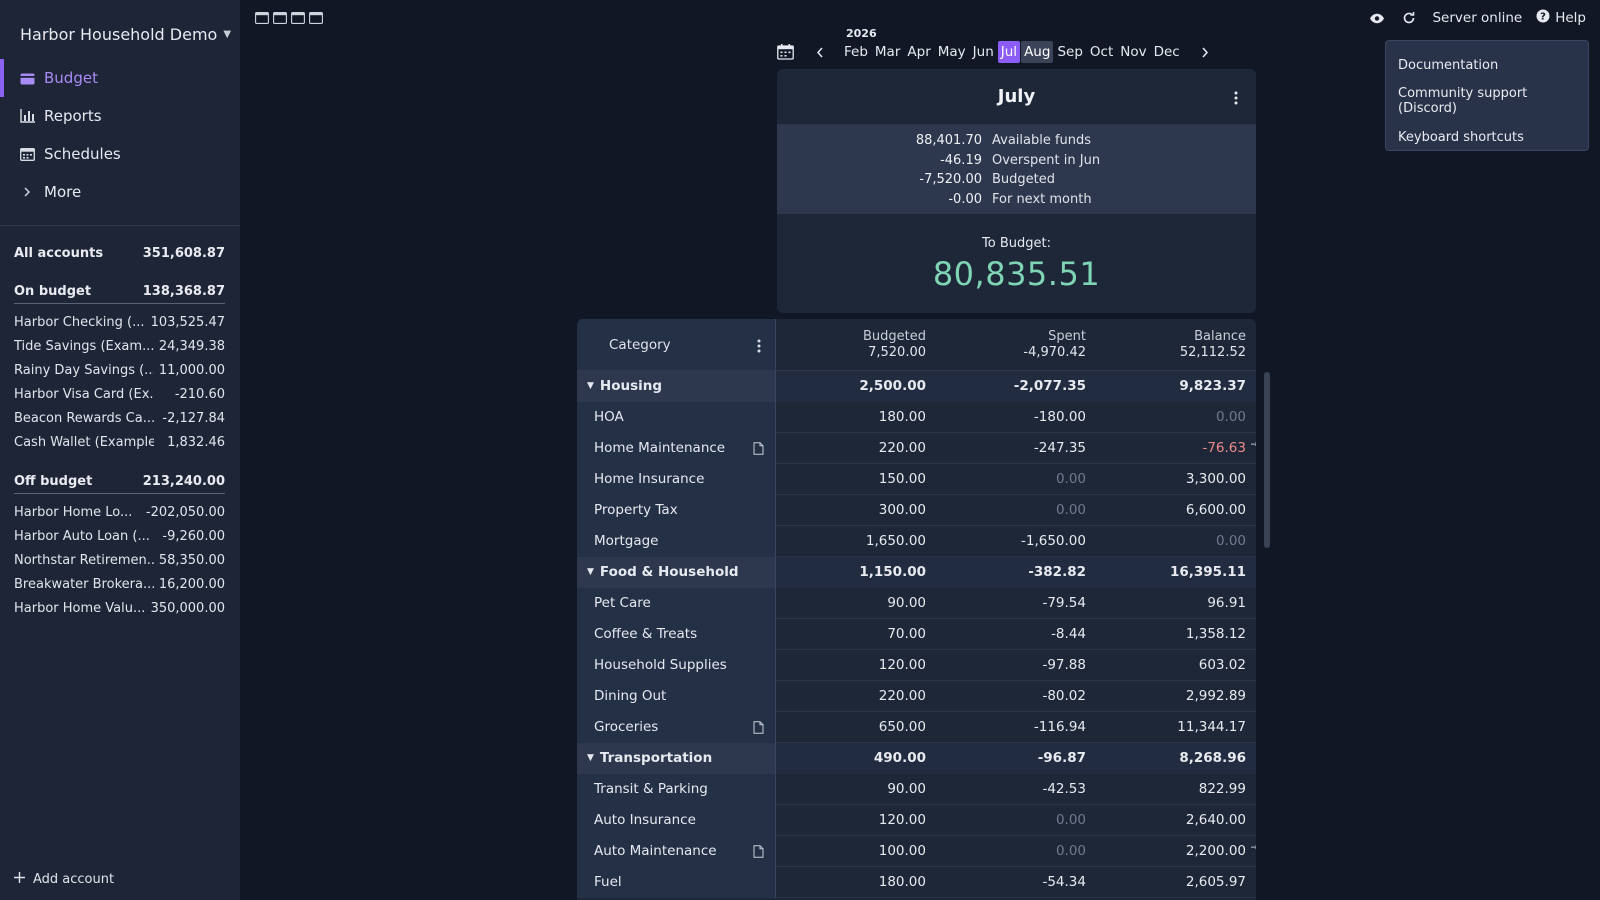 The height and width of the screenshot is (900, 1600). What do you see at coordinates (125, 34) in the screenshot?
I see `budget-name-menu: Harbor Household Demo ▼` at bounding box center [125, 34].